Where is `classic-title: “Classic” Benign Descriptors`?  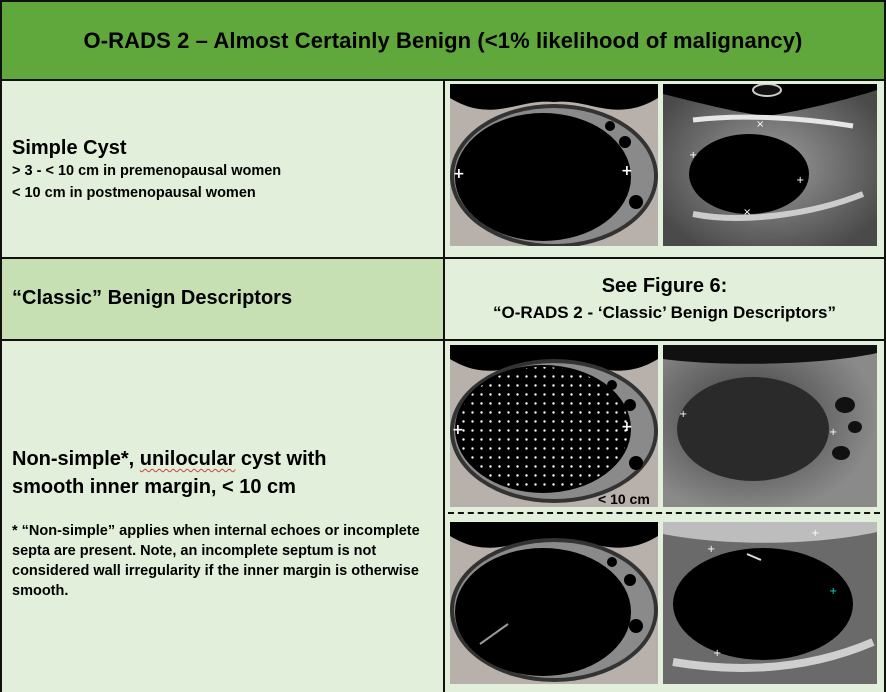
classic-title: “Classic” Benign Descriptors is located at coordinates (152, 298).